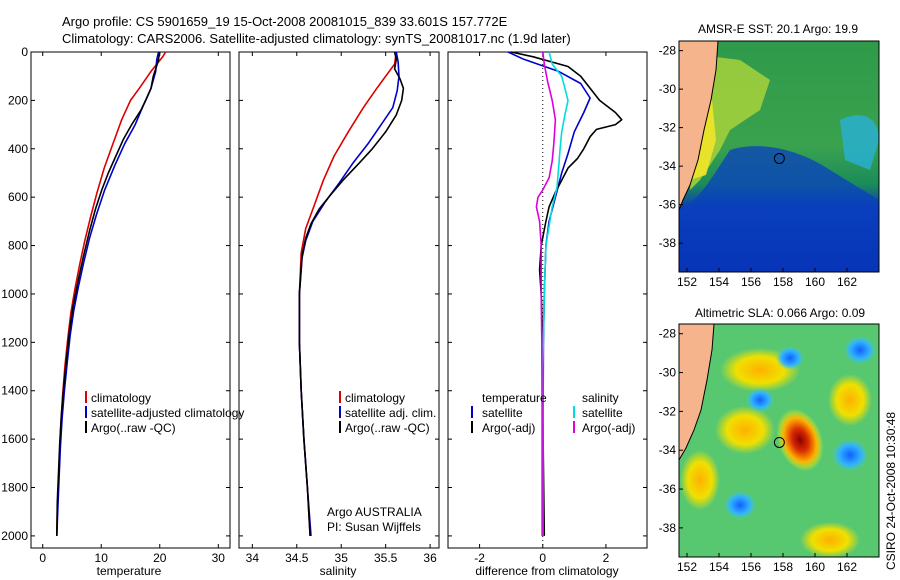 This screenshot has height=580, width=900. What do you see at coordinates (253, 558) in the screenshot?
I see `x-tick-label: 34` at bounding box center [253, 558].